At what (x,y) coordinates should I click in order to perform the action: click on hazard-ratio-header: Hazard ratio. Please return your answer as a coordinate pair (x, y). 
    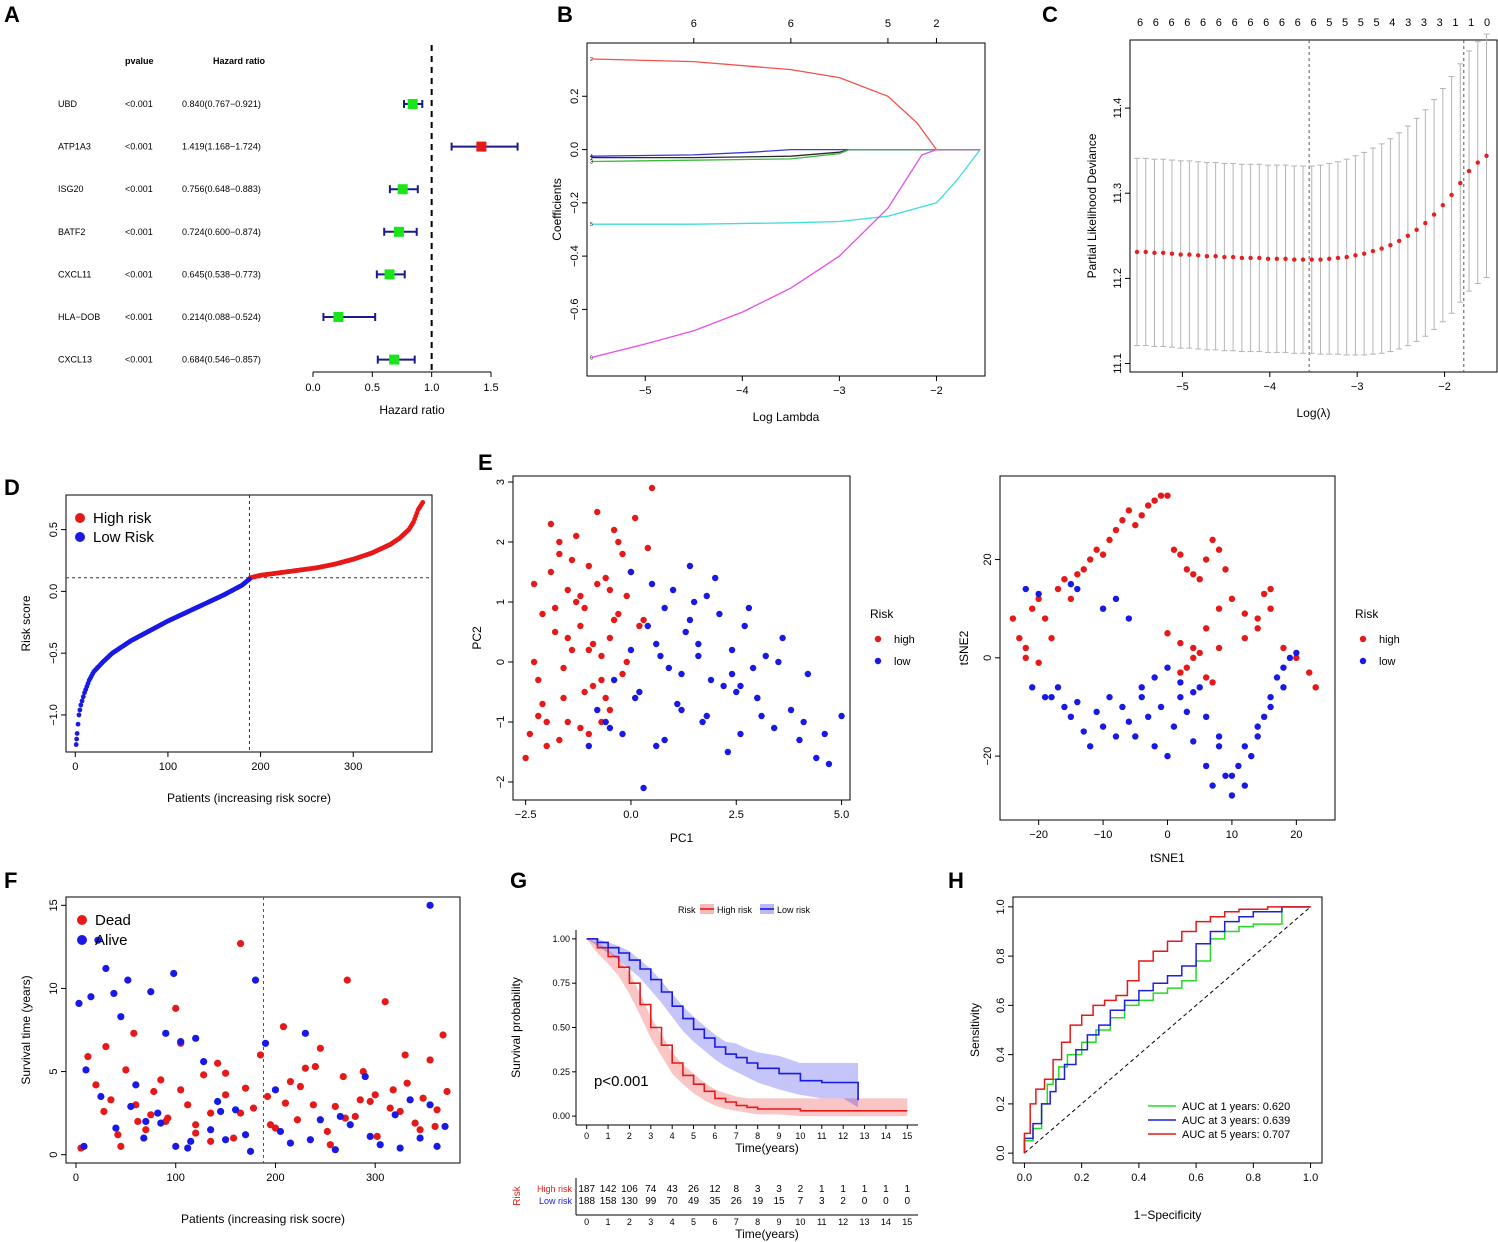
    Looking at the image, I should click on (239, 61).